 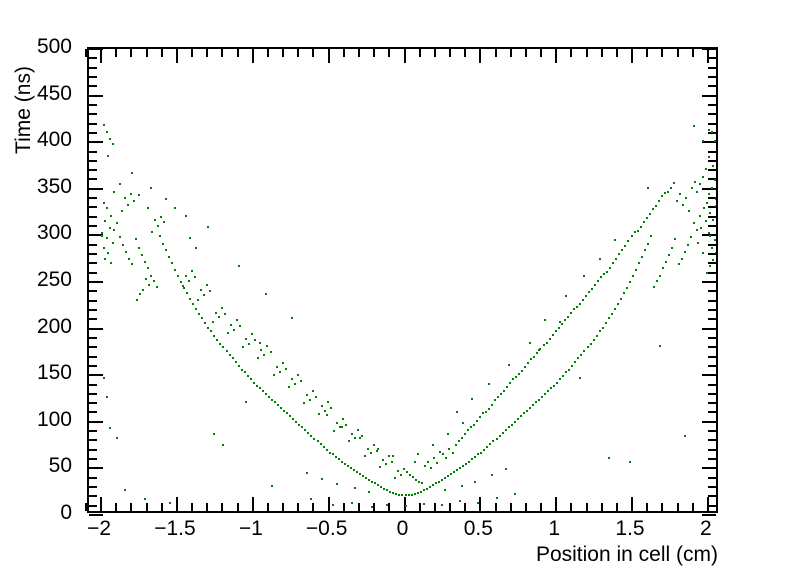 I want to click on y-tick-label-group: 0 50 100 150 200 250 300 350 400 450 500, so click(x=40, y=279).